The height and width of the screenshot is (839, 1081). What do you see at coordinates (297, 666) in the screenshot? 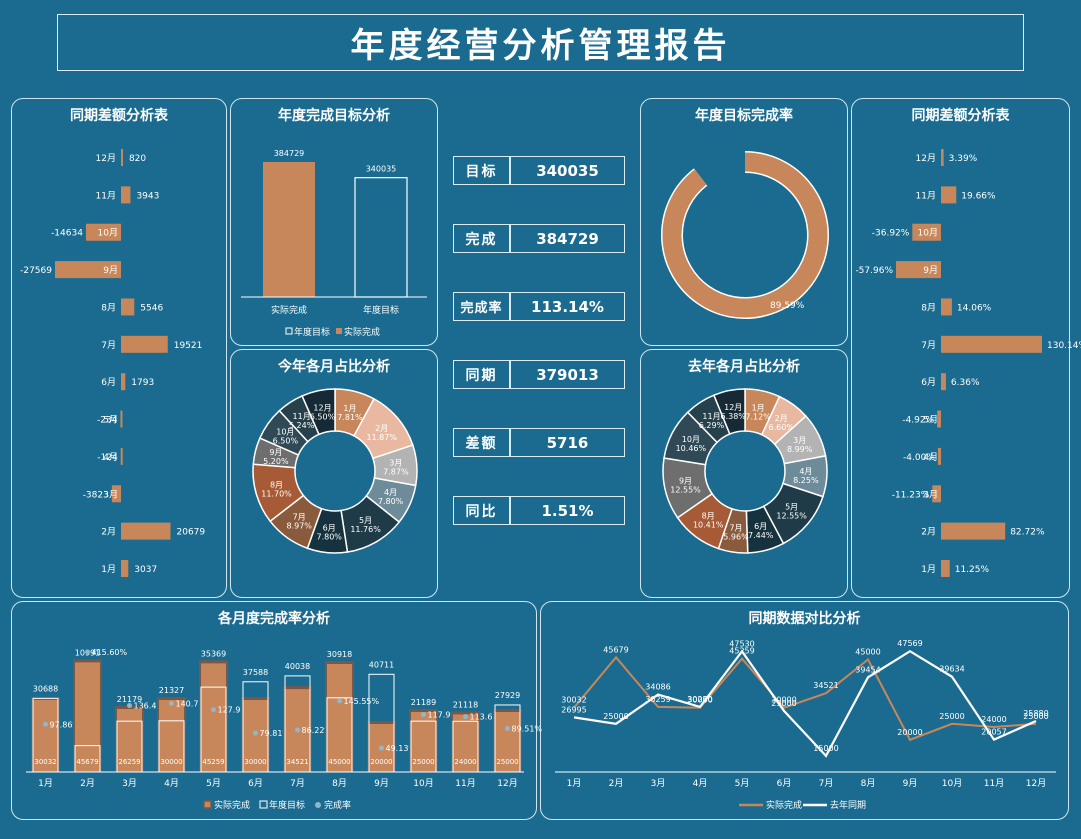
I see `target-label: 40038` at bounding box center [297, 666].